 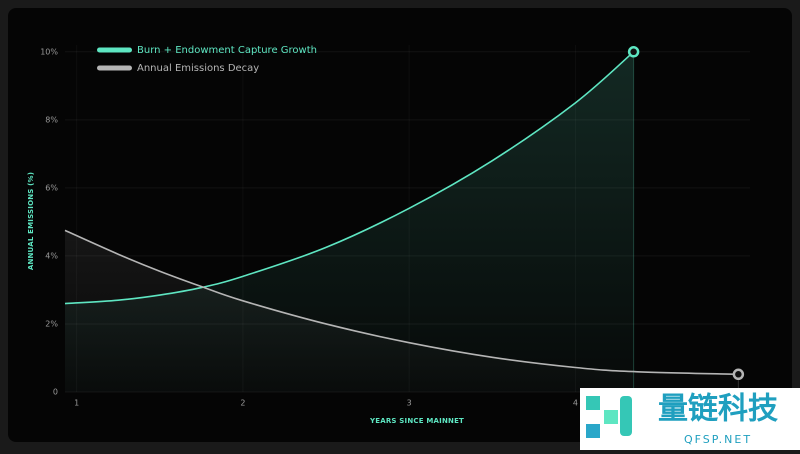 I want to click on y-axis-title: ANNUAL EMISSIONS (%), so click(x=31, y=221).